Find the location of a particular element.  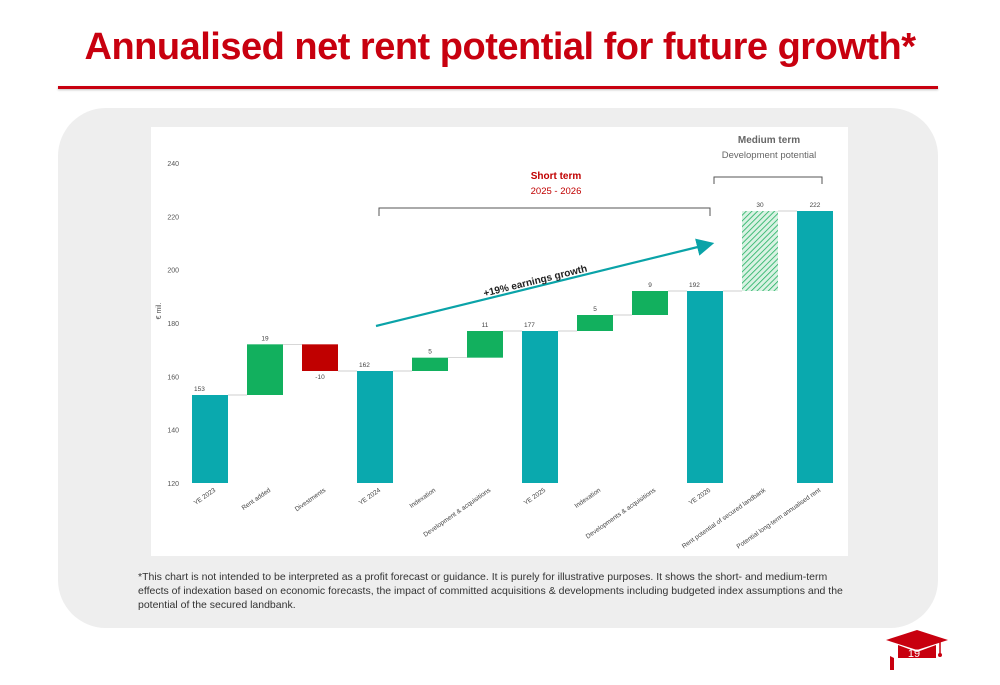

y-tick-label: 160 is located at coordinates (173, 377).